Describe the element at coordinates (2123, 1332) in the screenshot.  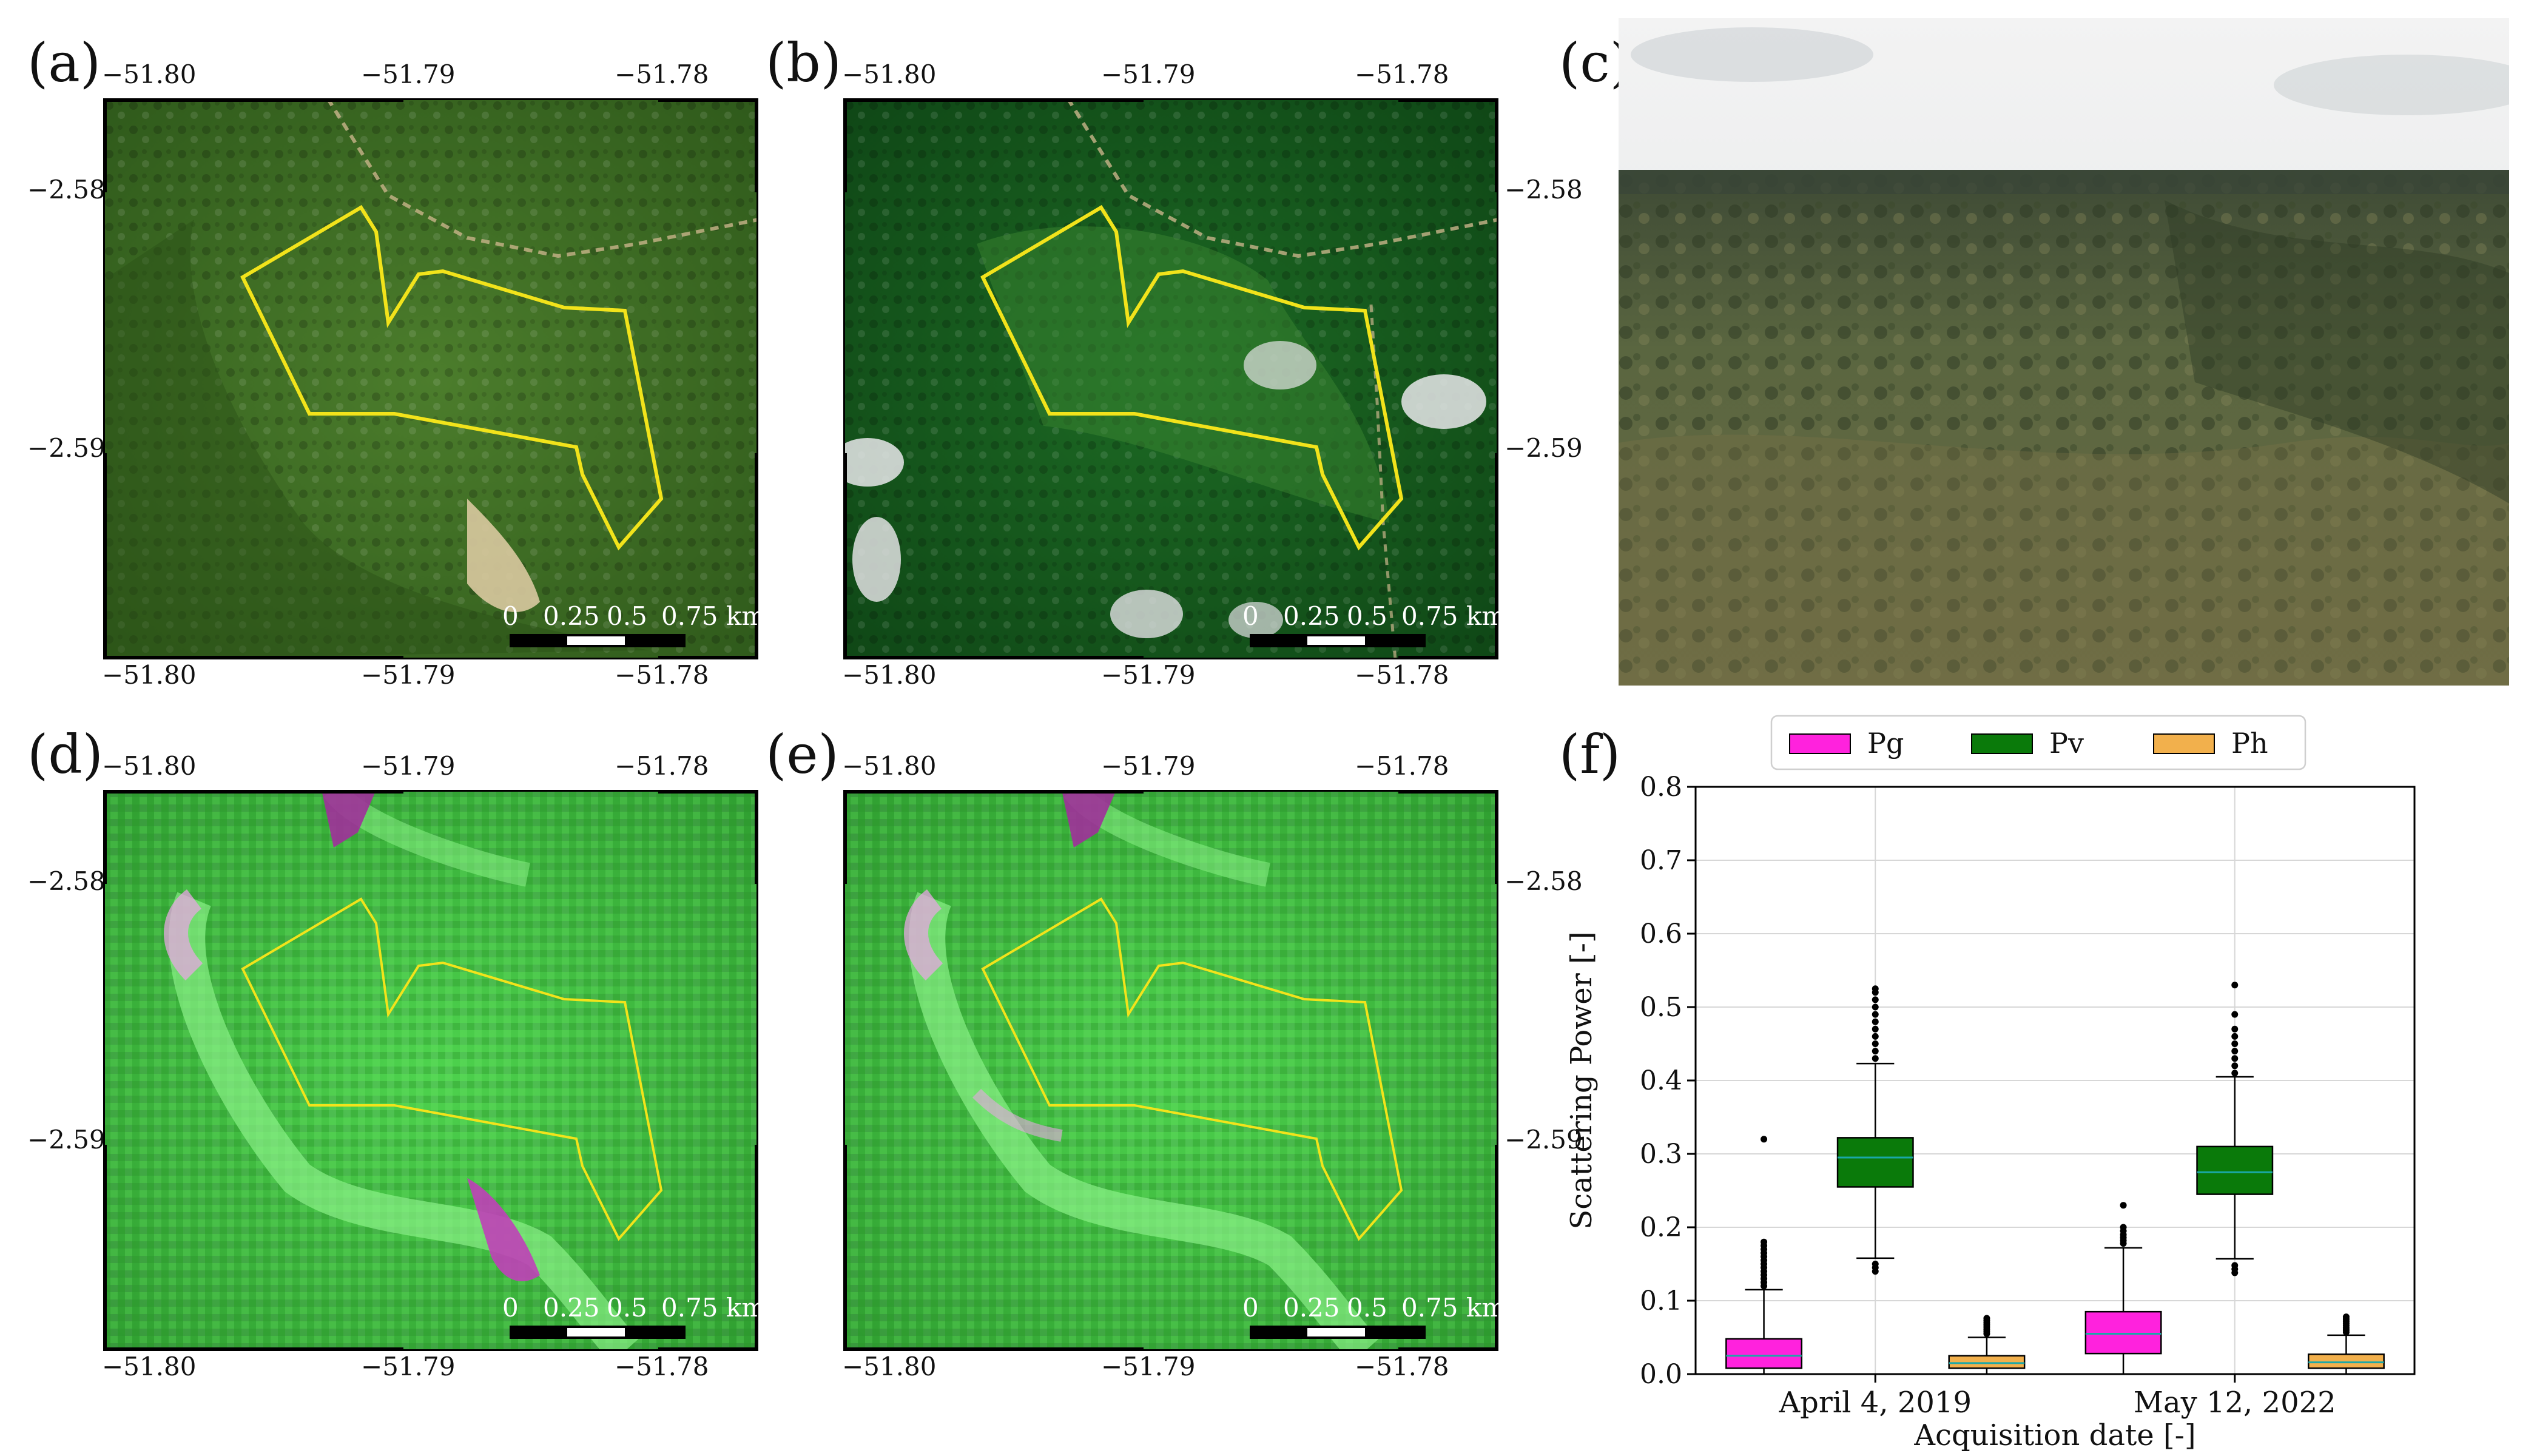
I see `box-Pg` at that location.